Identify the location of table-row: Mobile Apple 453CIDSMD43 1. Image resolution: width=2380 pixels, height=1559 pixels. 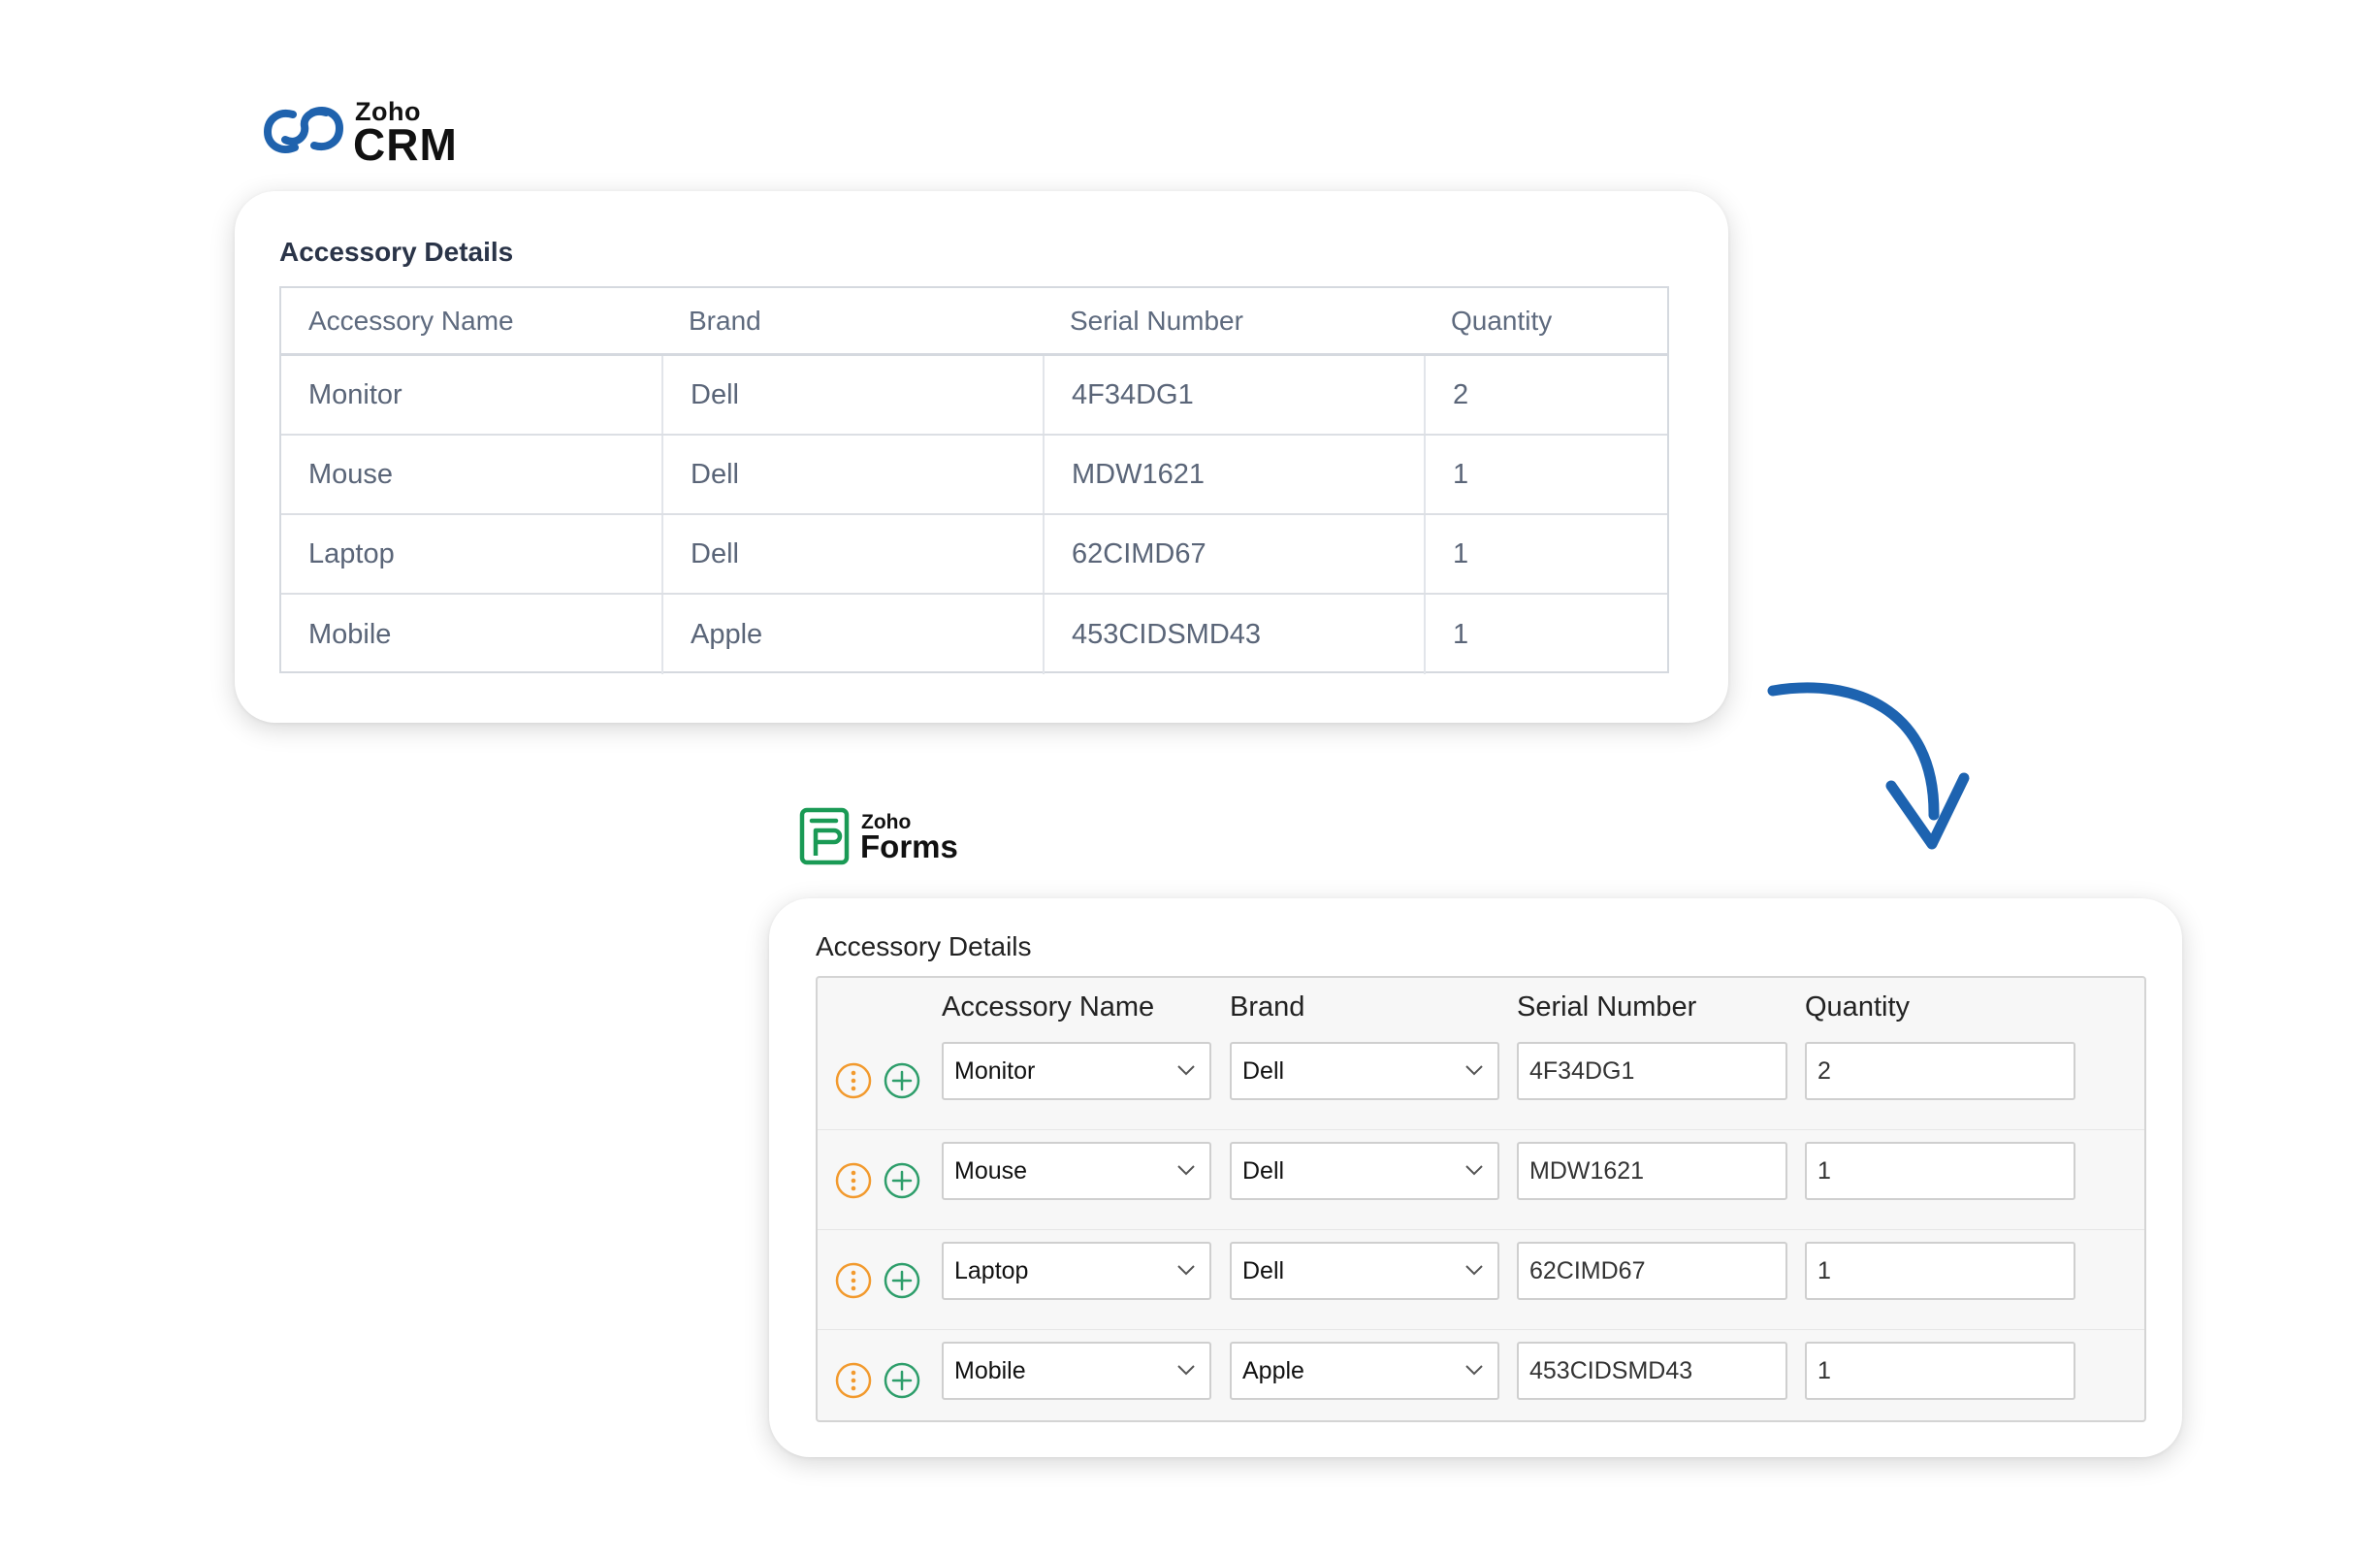
(974, 634).